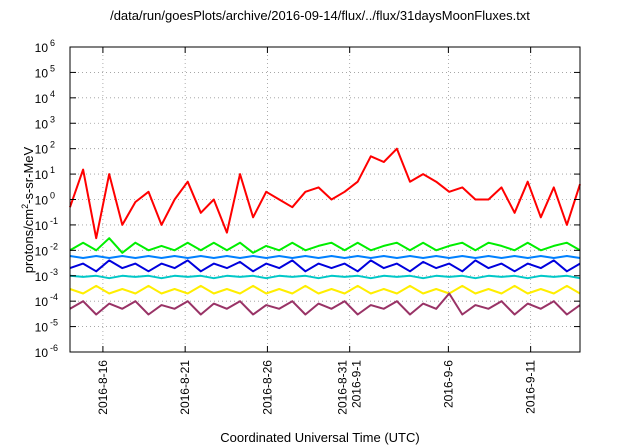  Describe the element at coordinates (54, 221) in the screenshot. I see `y-tick-label-exponent: -1` at that location.